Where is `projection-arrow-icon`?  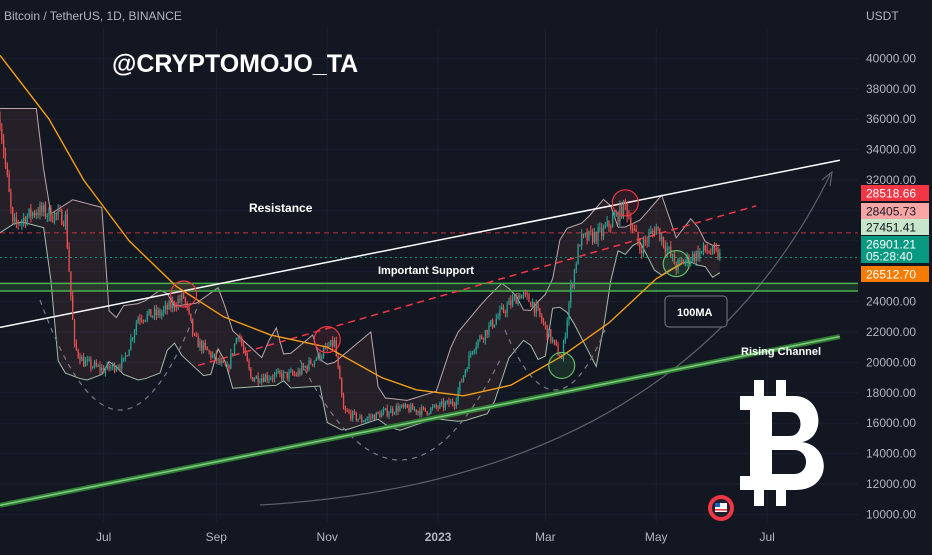 projection-arrow-icon is located at coordinates (827, 178).